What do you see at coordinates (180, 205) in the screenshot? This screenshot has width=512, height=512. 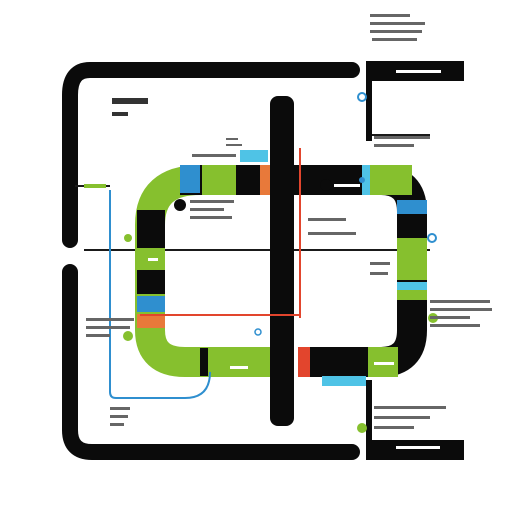 I see `station-node-left-upper` at bounding box center [180, 205].